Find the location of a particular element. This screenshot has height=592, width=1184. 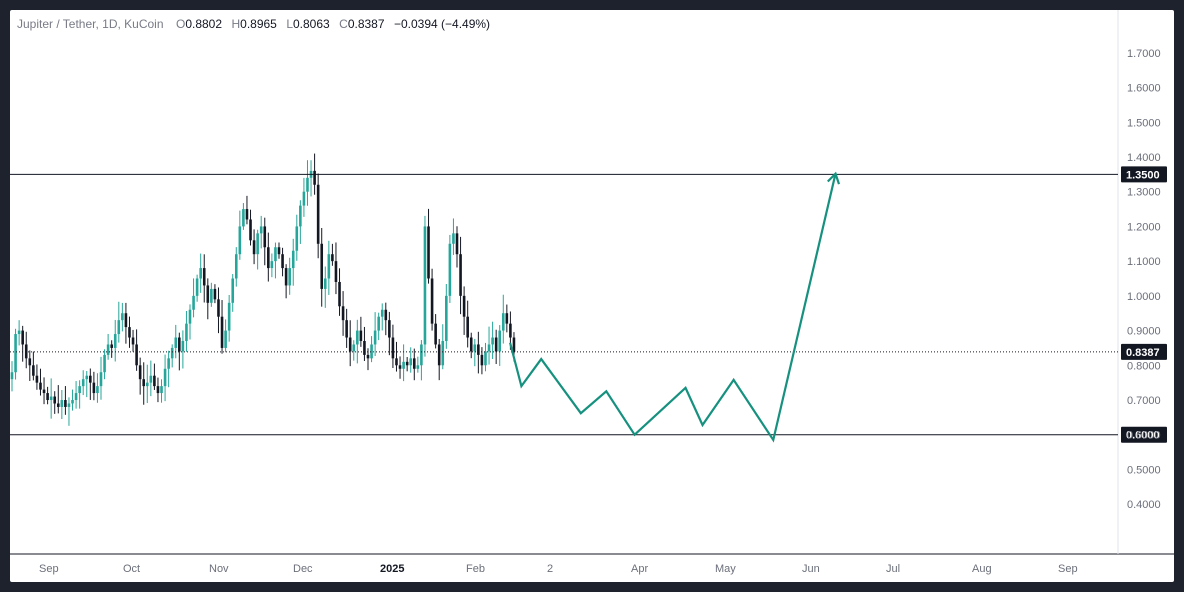

x-tick-label: Dec is located at coordinates (303, 569).